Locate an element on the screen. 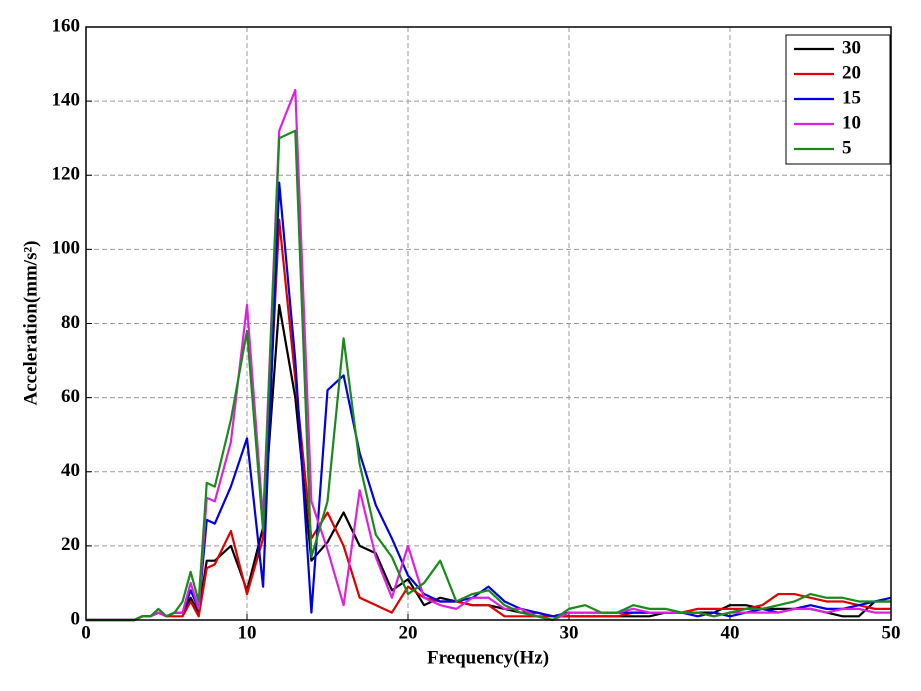 This screenshot has height=691, width=921. x-tick-label: 10 is located at coordinates (247, 632).